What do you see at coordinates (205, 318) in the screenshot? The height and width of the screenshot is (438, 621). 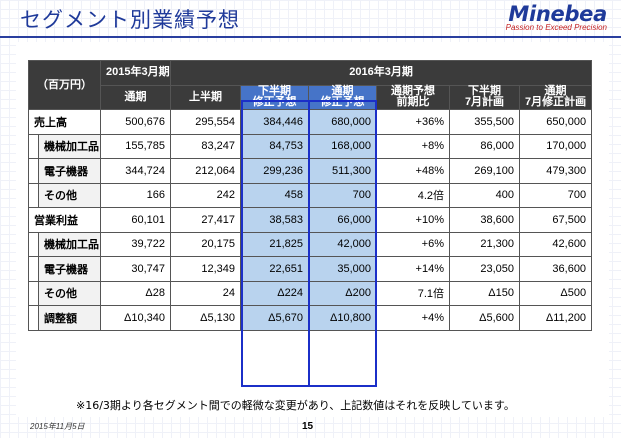 I see `table-cell: Δ5,130` at bounding box center [205, 318].